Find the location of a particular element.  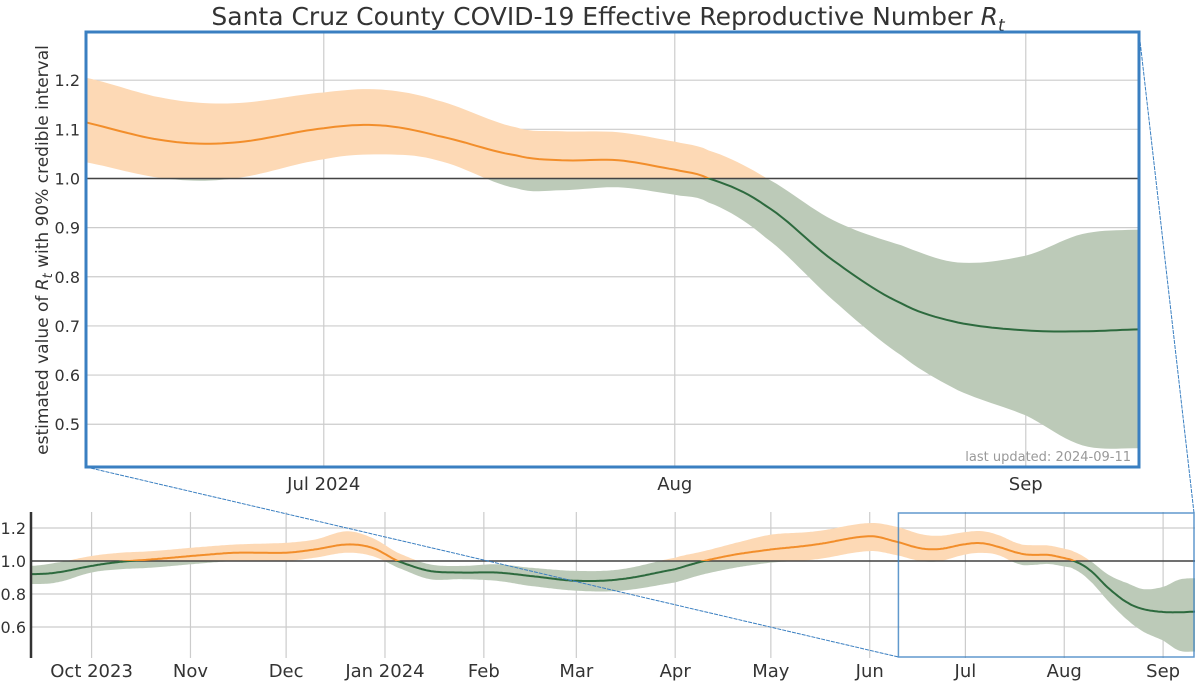

overview-x-tick-label: Aug is located at coordinates (1064, 671).